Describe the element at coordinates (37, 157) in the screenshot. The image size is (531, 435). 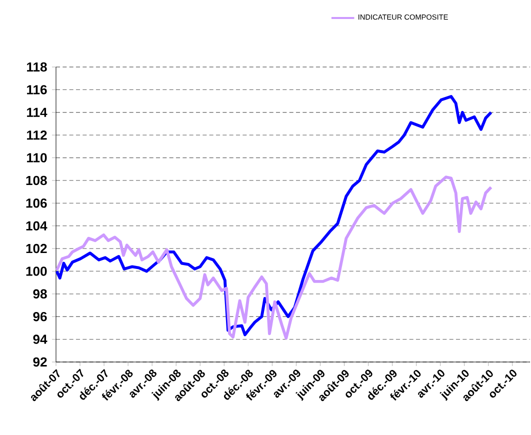
I see `y-tick-label: 110` at that location.